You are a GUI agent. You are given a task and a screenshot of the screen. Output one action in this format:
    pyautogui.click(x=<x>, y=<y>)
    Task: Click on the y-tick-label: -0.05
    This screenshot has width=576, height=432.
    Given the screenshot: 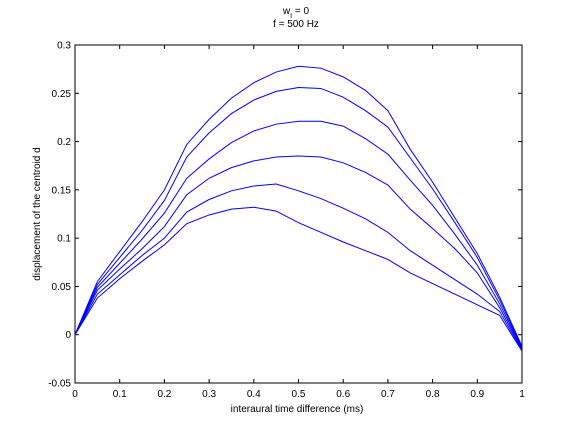 What is the action you would take?
    pyautogui.click(x=59, y=384)
    